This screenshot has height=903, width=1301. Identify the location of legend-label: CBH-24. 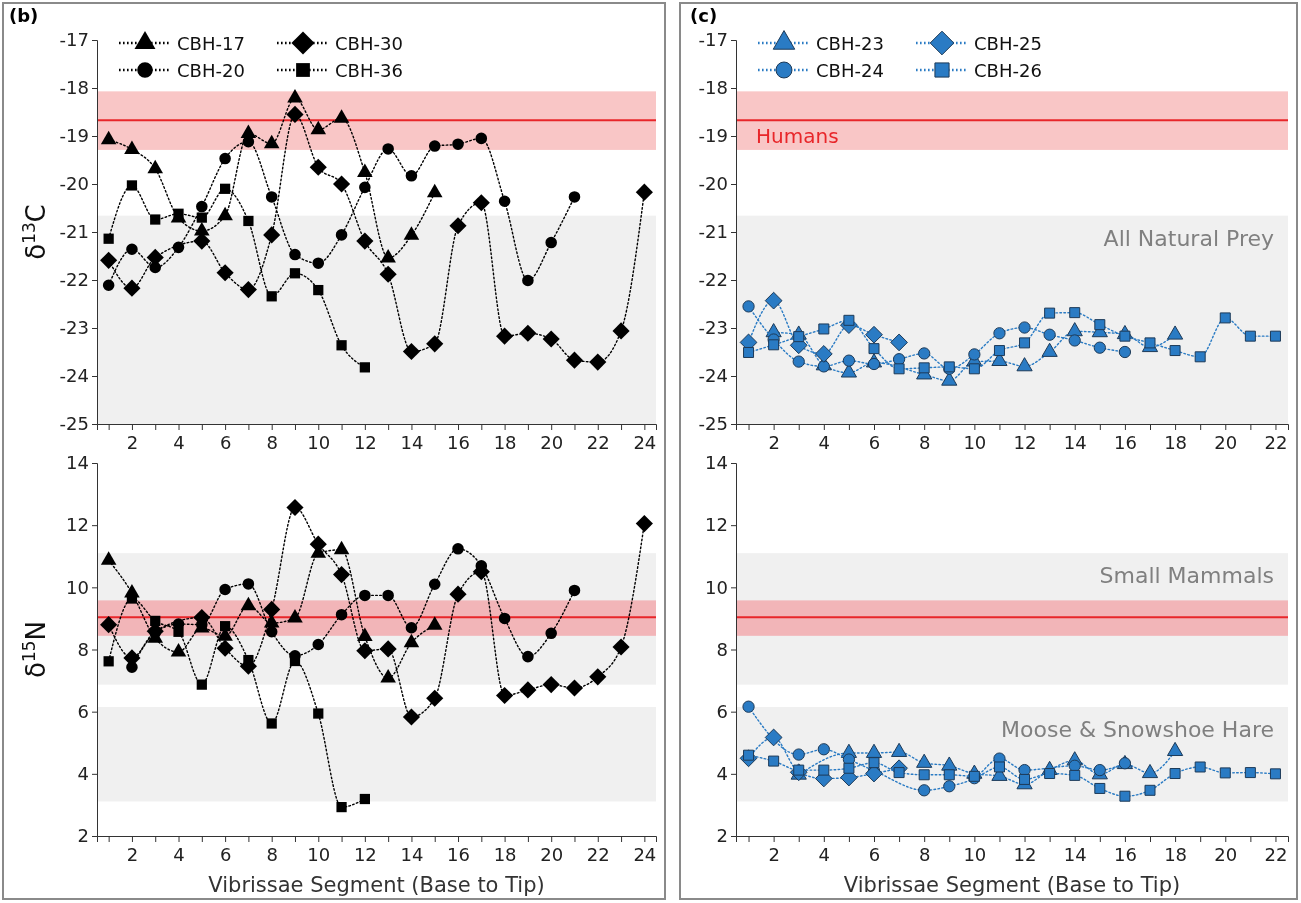
(850, 70).